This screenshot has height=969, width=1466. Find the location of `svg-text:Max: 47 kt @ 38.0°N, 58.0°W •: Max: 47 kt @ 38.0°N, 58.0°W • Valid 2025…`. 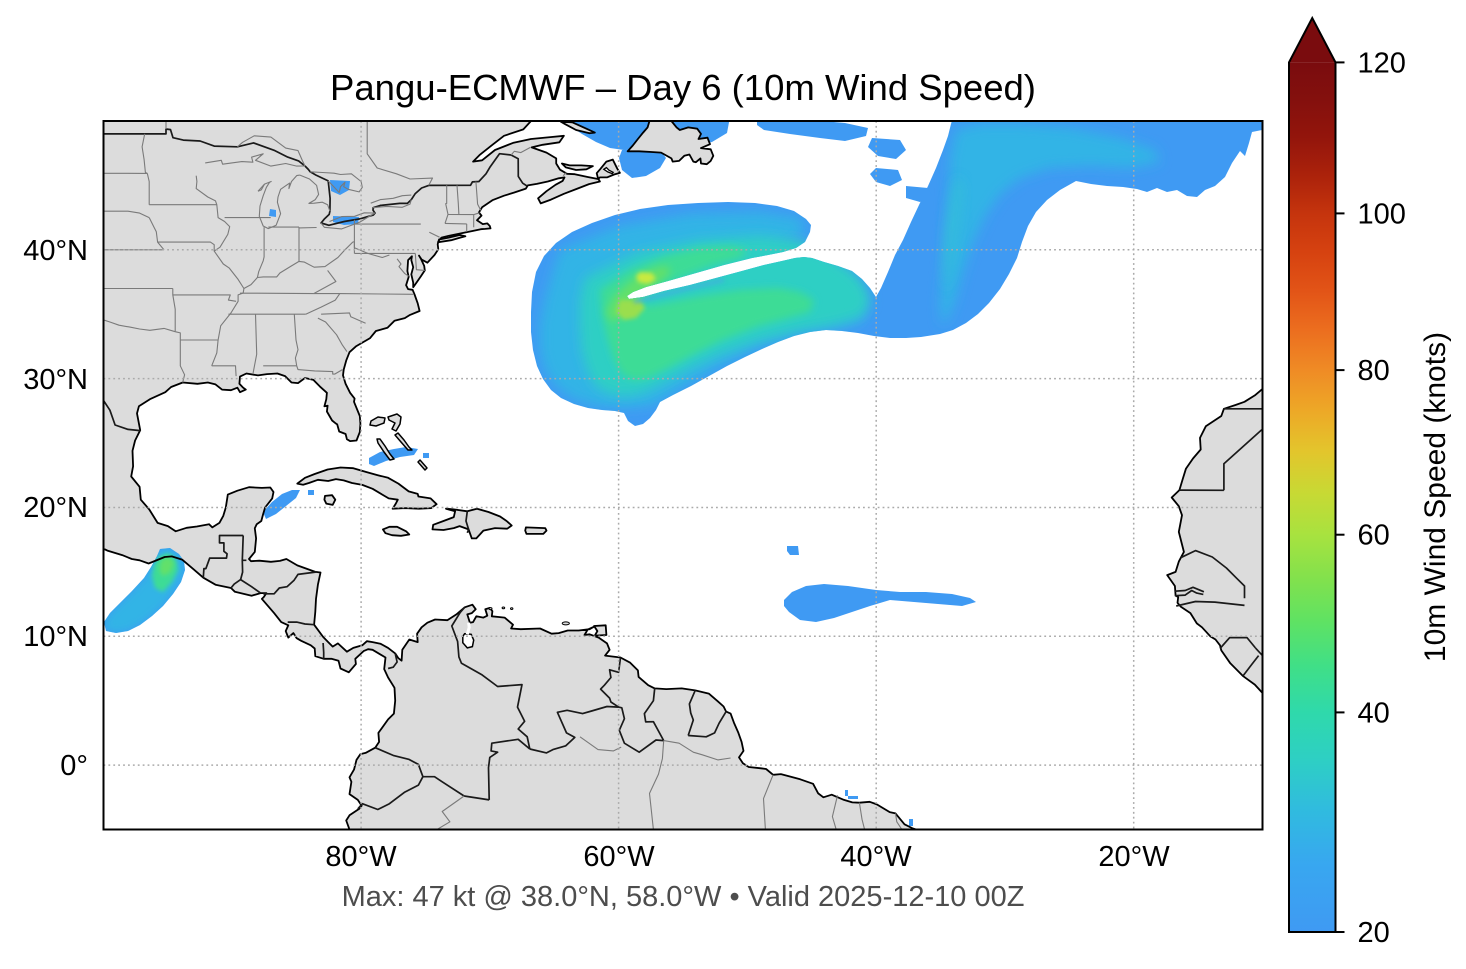

svg-text:Max: 47 kt @ 38.0°N, 58.0°W •: Max: 47 kt @ 38.0°N, 58.0°W • Valid 2025… is located at coordinates (683, 897).